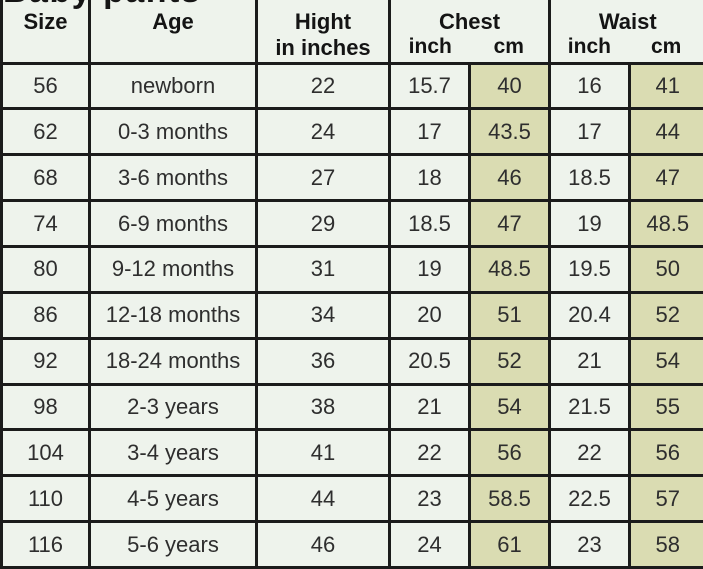 Image resolution: width=703 pixels, height=569 pixels. I want to click on cell-age: 12-18 months, so click(173, 315).